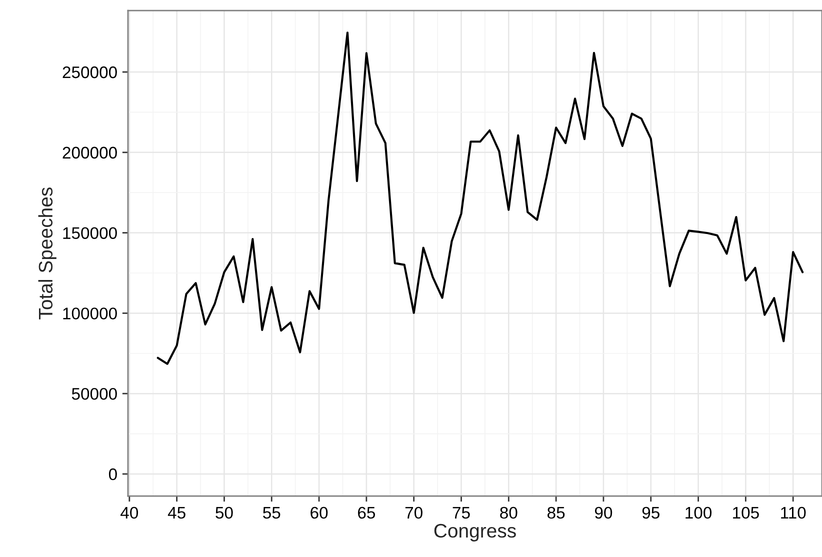 The image size is (822, 557). What do you see at coordinates (556, 512) in the screenshot?
I see `x-tick-label: 85` at bounding box center [556, 512].